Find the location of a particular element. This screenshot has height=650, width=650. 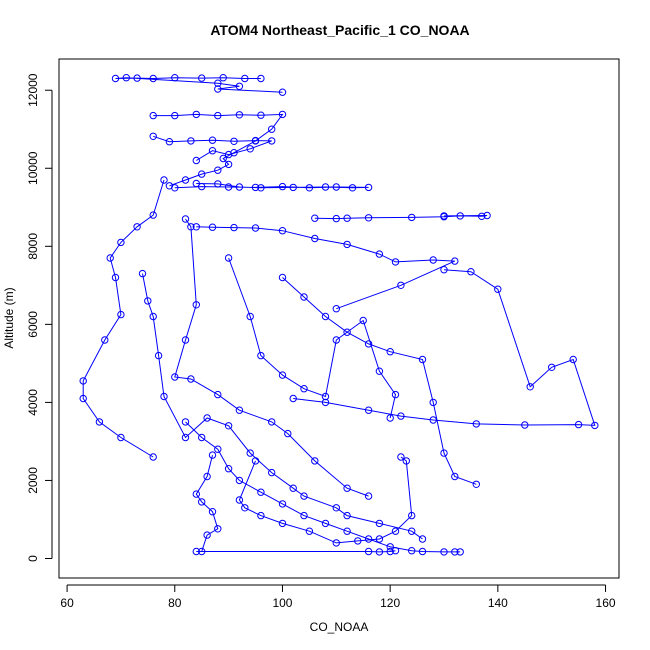

y-tick-label: 6000 is located at coordinates (33, 324).